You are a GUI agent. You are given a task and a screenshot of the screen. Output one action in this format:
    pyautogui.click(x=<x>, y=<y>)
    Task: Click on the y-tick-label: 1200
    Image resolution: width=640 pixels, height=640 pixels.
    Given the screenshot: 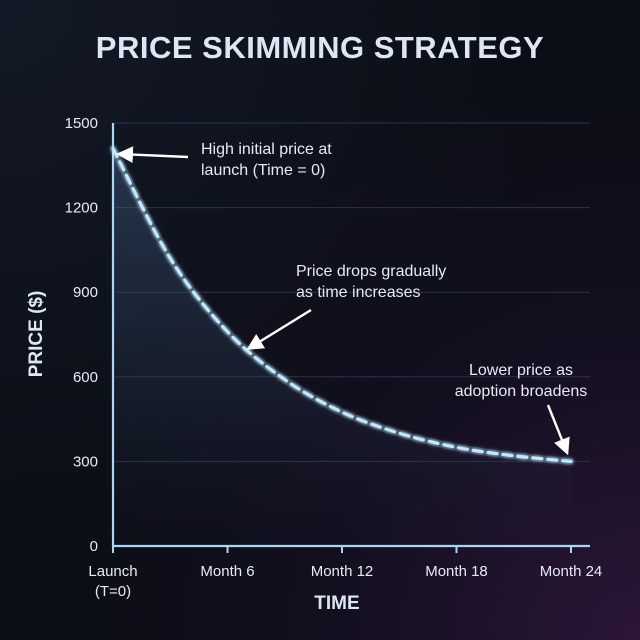 What is the action you would take?
    pyautogui.click(x=81, y=208)
    